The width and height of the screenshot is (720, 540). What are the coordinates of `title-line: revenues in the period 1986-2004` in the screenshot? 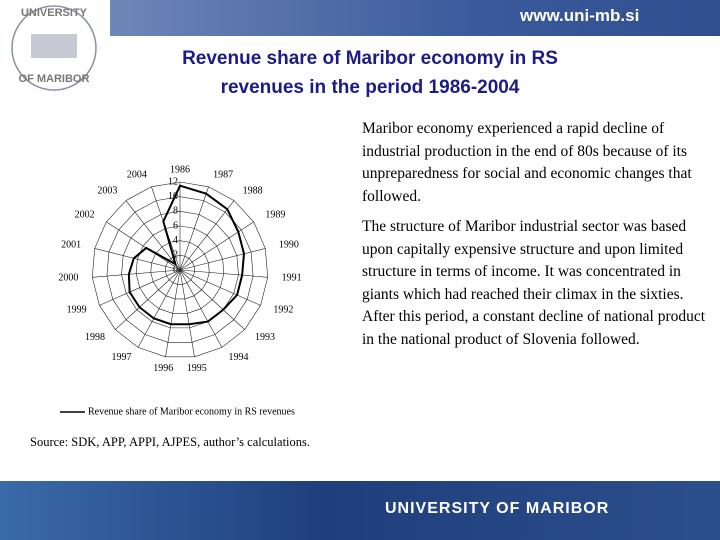 It's located at (370, 87).